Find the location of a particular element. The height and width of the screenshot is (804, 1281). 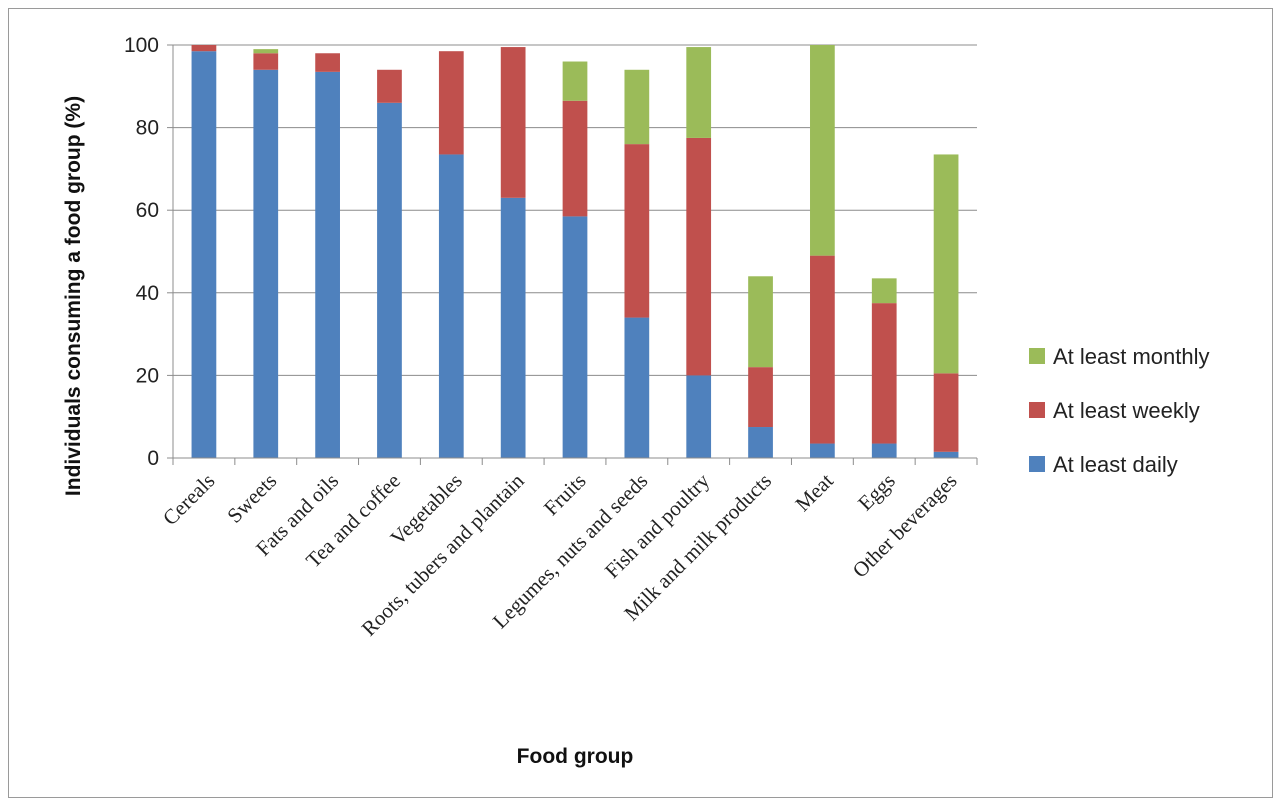

legend-label: At least monthly is located at coordinates (1131, 356).